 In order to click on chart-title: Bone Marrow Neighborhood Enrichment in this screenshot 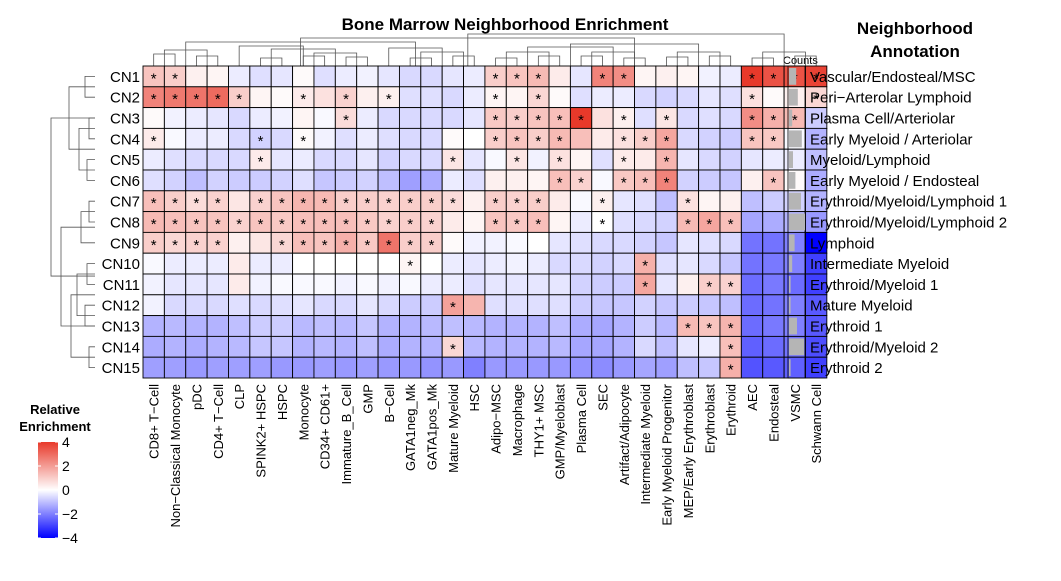, I will do `click(505, 24)`.